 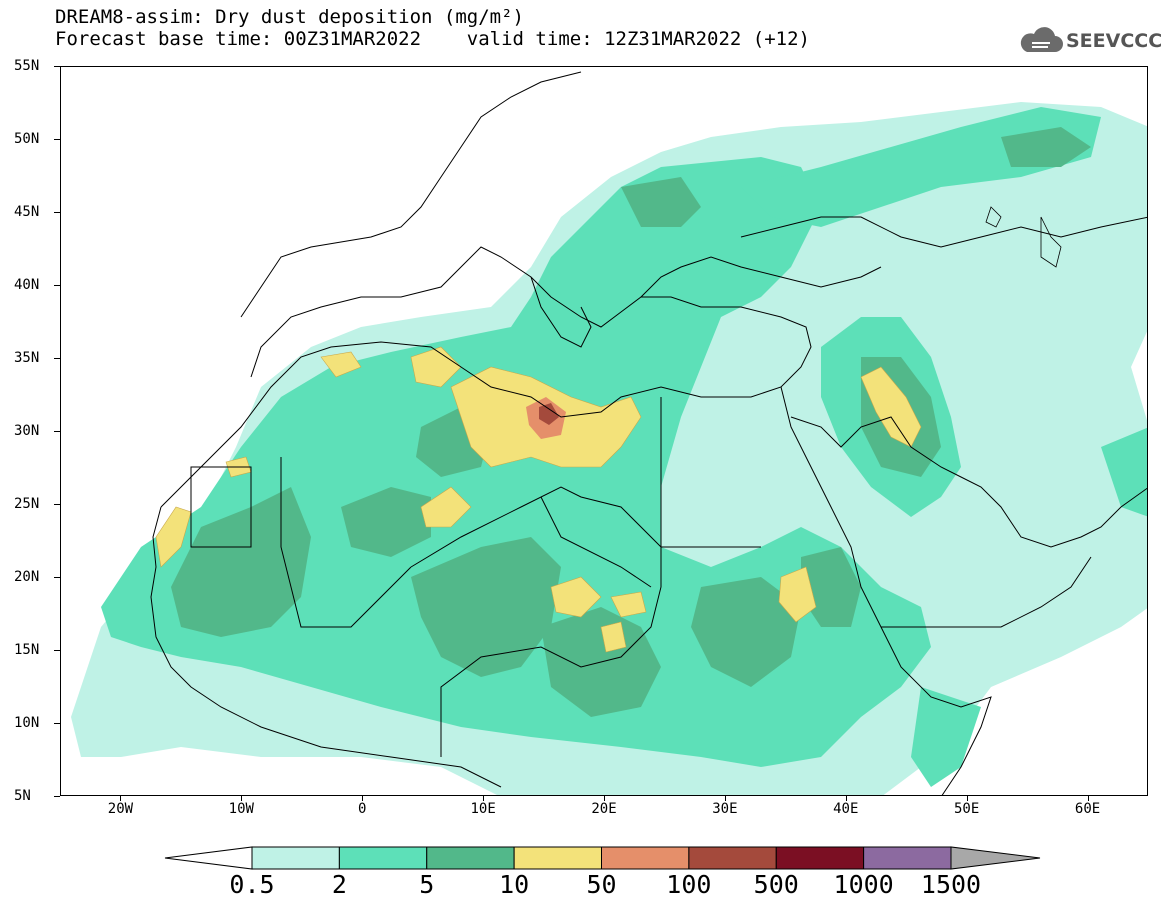 What do you see at coordinates (27, 358) in the screenshot?
I see `lat-label: 35N` at bounding box center [27, 358].